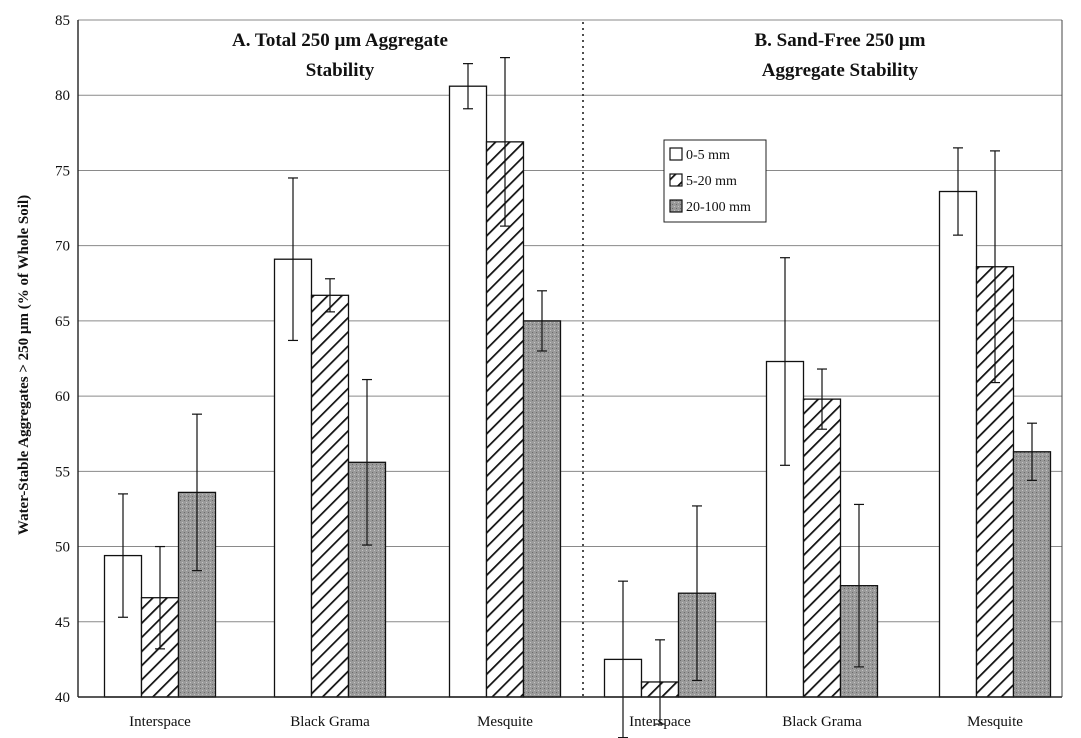 The height and width of the screenshot is (738, 1081). What do you see at coordinates (718, 207) in the screenshot?
I see `legend-label-20-100mm: 20-100 mm` at bounding box center [718, 207].